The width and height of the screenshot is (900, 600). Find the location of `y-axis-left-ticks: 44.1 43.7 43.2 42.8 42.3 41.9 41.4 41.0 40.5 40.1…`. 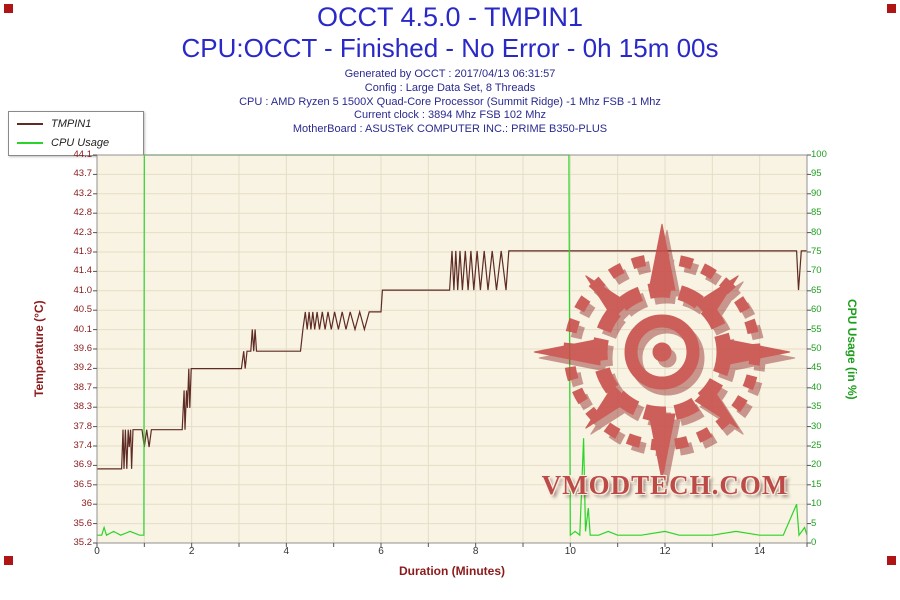

y-axis-left-ticks: 44.1 43.7 43.2 42.8 42.3 41.9 41.4 41.0 40.5 40.1… is located at coordinates (83, 348).